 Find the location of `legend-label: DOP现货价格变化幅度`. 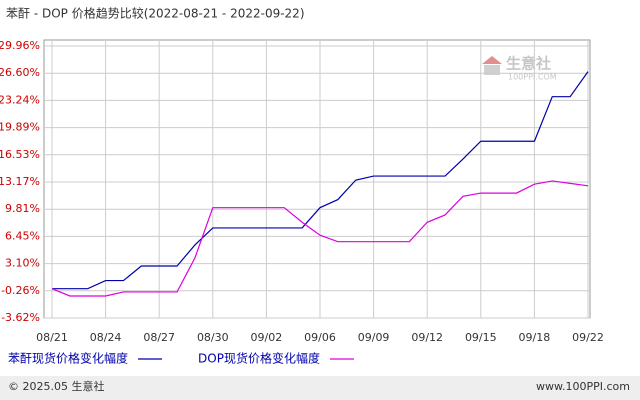

legend-label: DOP现货价格变化幅度 is located at coordinates (259, 358).